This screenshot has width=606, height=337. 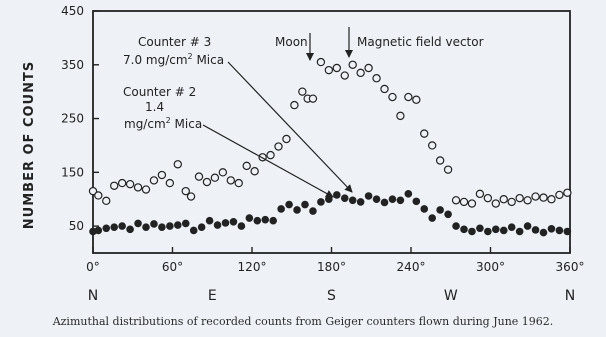 What do you see at coordinates (154, 107) in the screenshot?
I see `counter2-label-line2: 1.4` at bounding box center [154, 107].